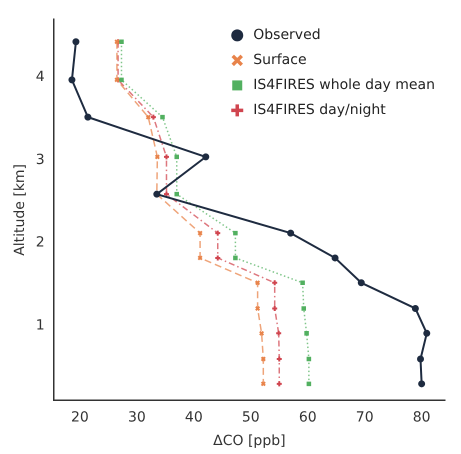 The image size is (461, 454). Describe the element at coordinates (344, 85) in the screenshot. I see `legend-label: IS4FIRES whole day mean` at that location.